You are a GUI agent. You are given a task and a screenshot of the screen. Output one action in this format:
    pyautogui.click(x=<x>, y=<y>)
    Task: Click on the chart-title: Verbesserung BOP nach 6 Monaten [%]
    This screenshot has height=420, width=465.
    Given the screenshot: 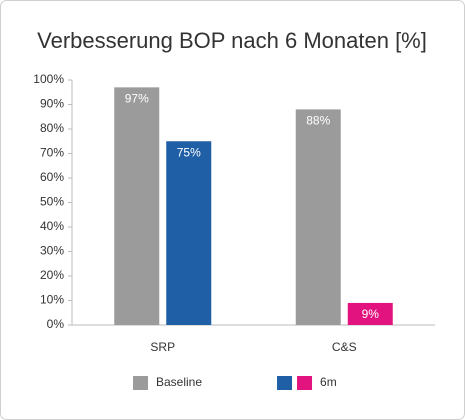 What is the action you would take?
    pyautogui.click(x=232, y=40)
    